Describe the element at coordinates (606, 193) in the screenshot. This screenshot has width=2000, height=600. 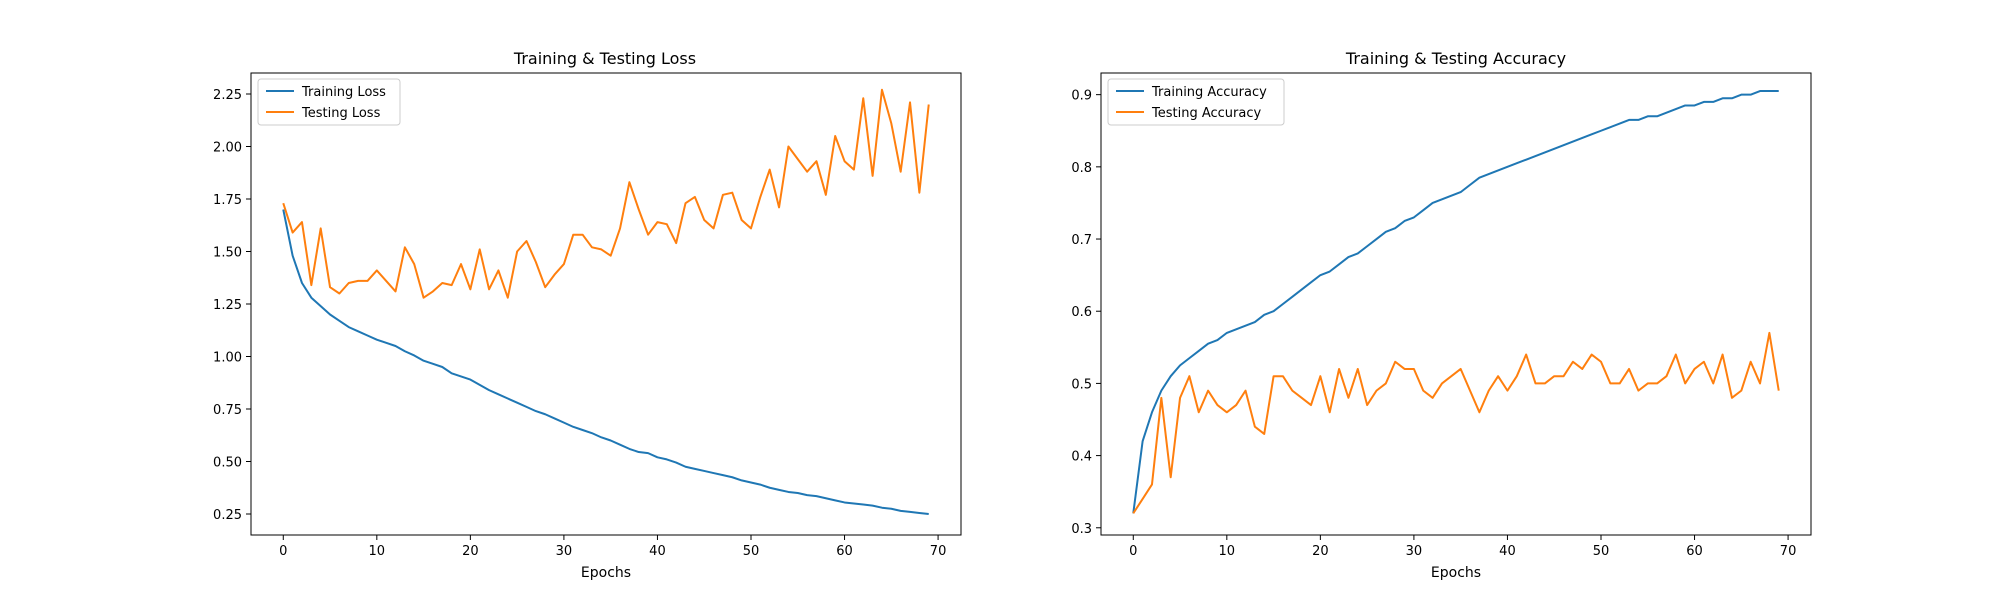
I see `loss-series-testing-loss-line` at that location.